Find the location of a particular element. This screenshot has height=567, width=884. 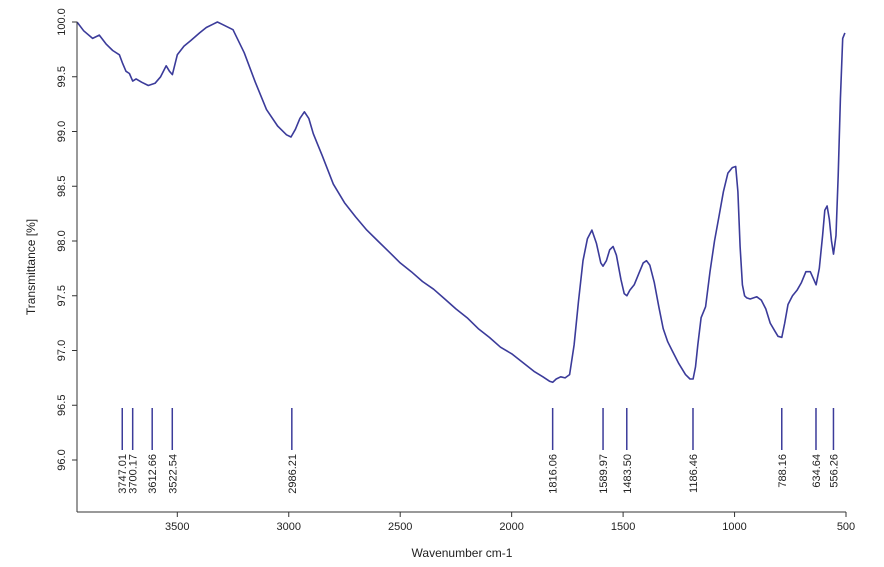

peak-label: 1186.46 is located at coordinates (694, 473).